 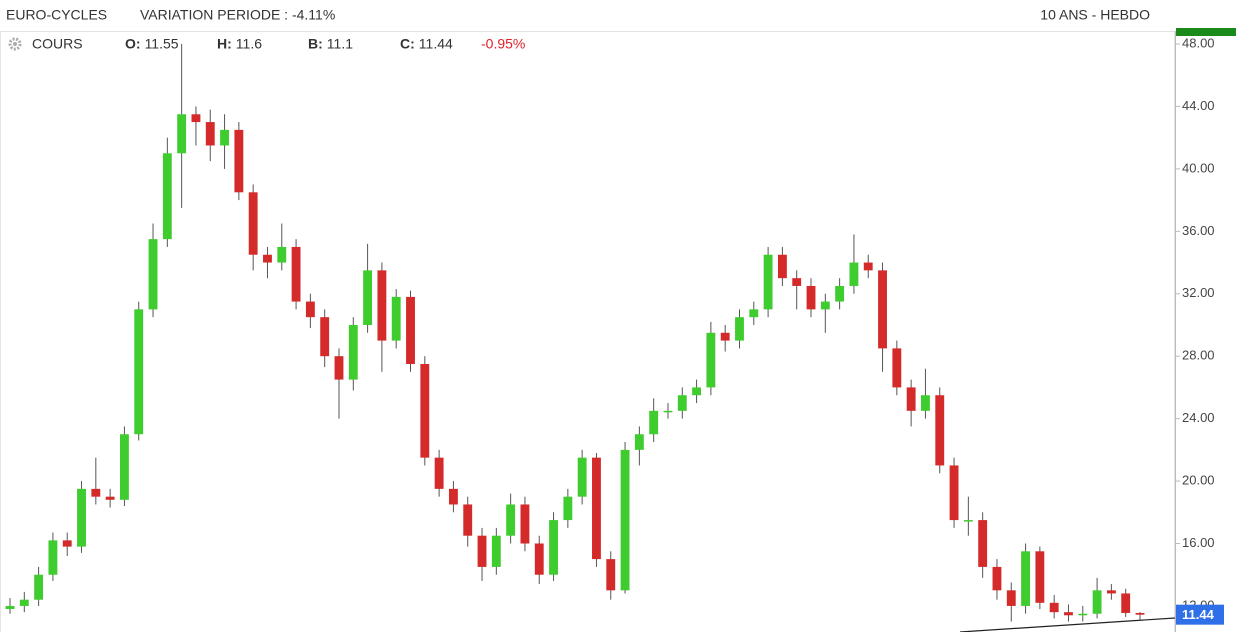 What do you see at coordinates (1198, 480) in the screenshot?
I see `y-tick-label: 20.00` at bounding box center [1198, 480].